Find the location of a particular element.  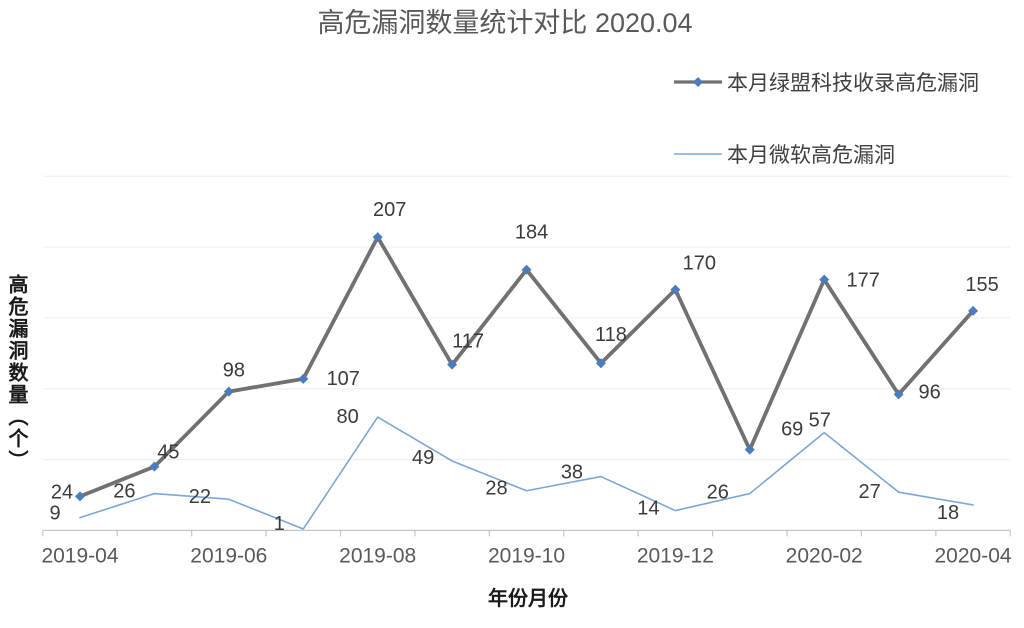

data-label: 38 is located at coordinates (572, 473).